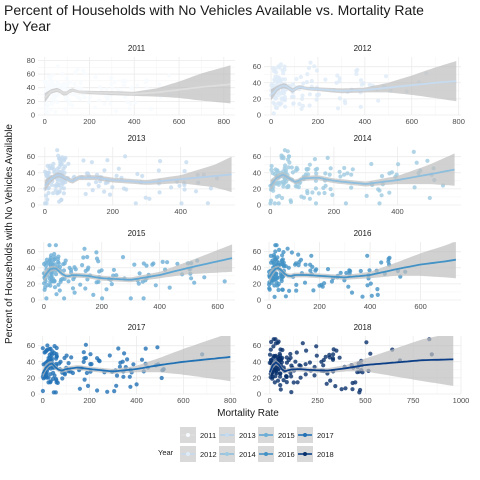 This screenshot has width=480, height=480. Describe the element at coordinates (315, 454) in the screenshot. I see `legend-item-2018: 2018` at that location.